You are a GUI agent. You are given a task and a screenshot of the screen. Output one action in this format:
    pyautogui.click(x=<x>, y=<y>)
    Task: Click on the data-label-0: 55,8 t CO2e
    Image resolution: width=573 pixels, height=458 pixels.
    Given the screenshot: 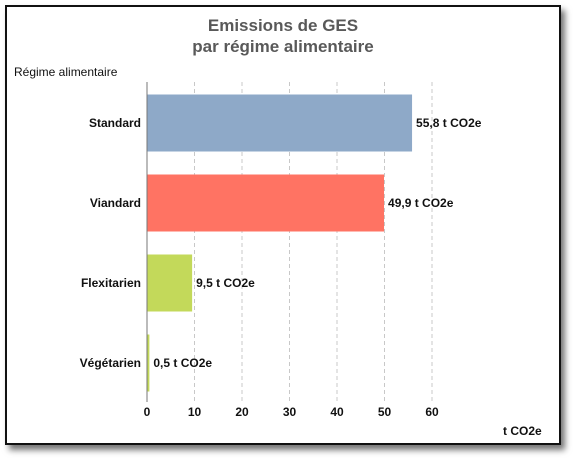 What is the action you would take?
    pyautogui.click(x=449, y=123)
    